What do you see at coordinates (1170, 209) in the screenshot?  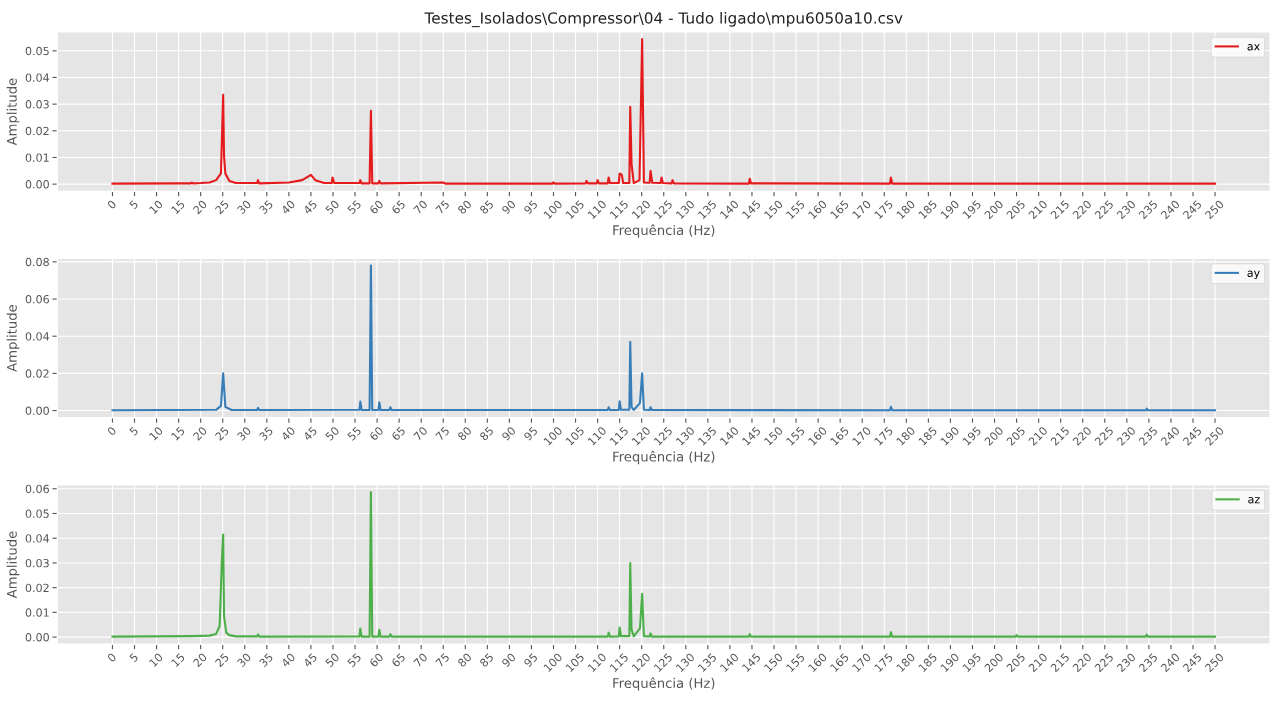 I see `x-tick-label: 240` at bounding box center [1170, 209].